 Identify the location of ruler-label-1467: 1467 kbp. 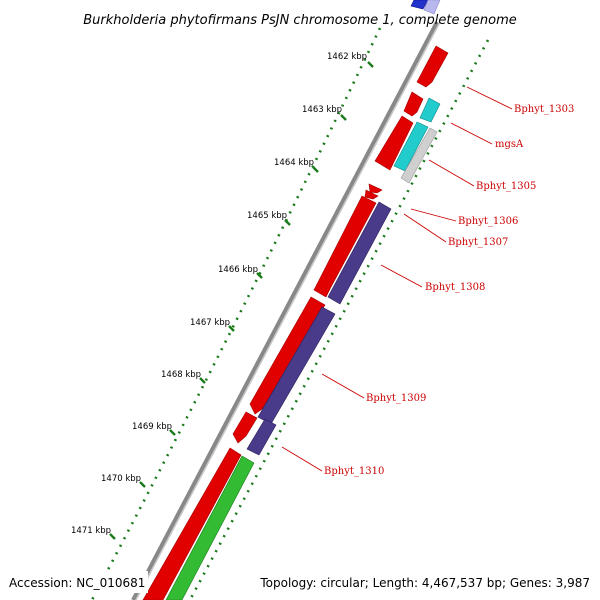
(210, 323).